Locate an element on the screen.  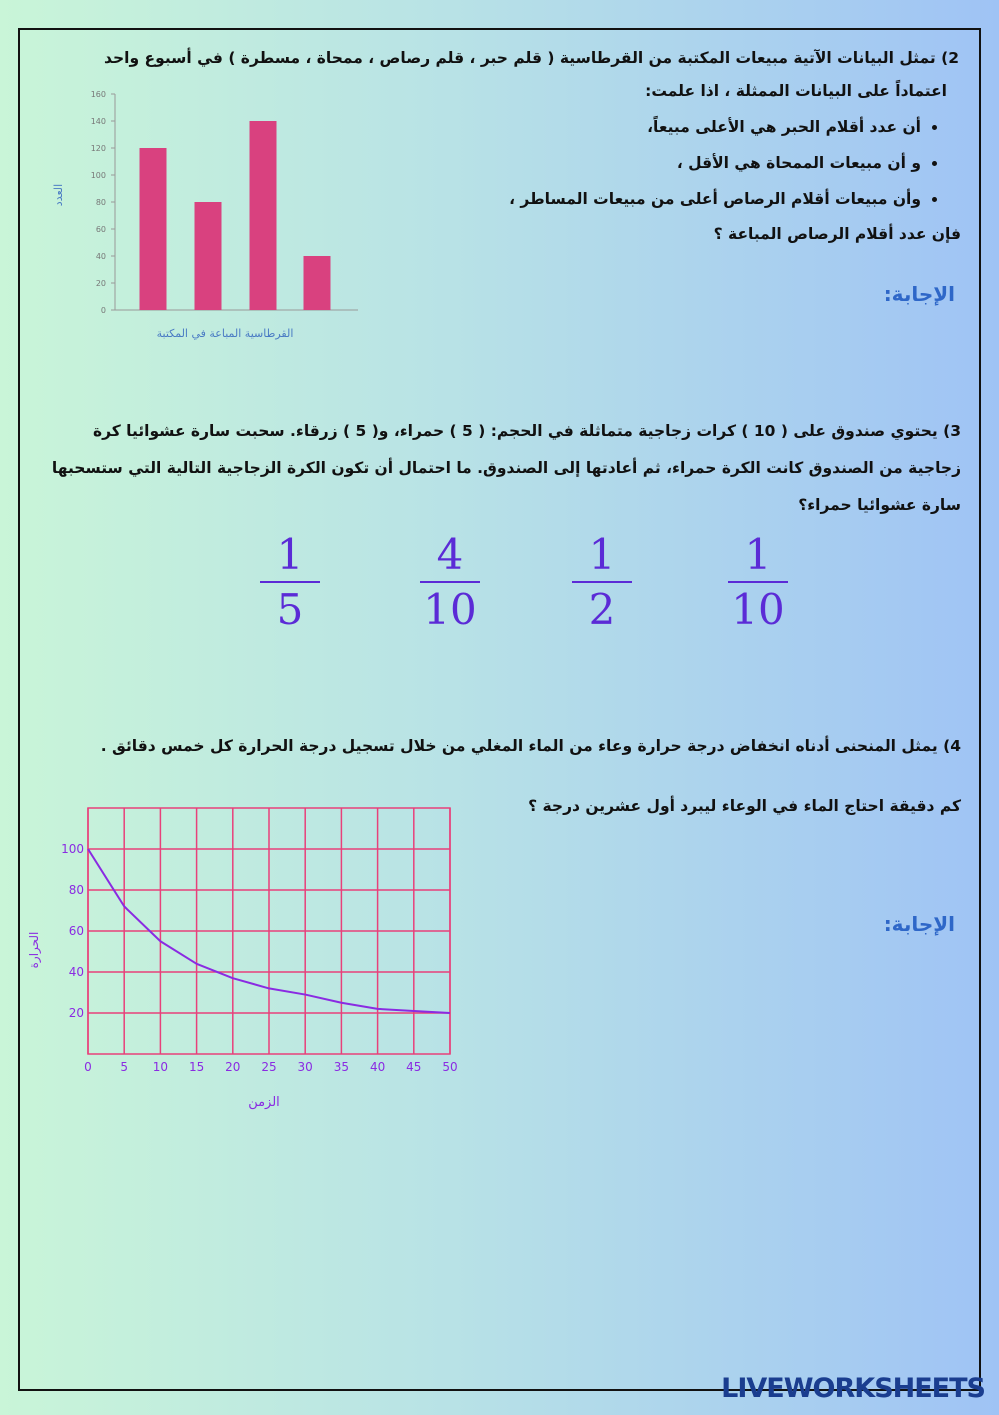
x-tick-label: 5 is located at coordinates (124, 1067).